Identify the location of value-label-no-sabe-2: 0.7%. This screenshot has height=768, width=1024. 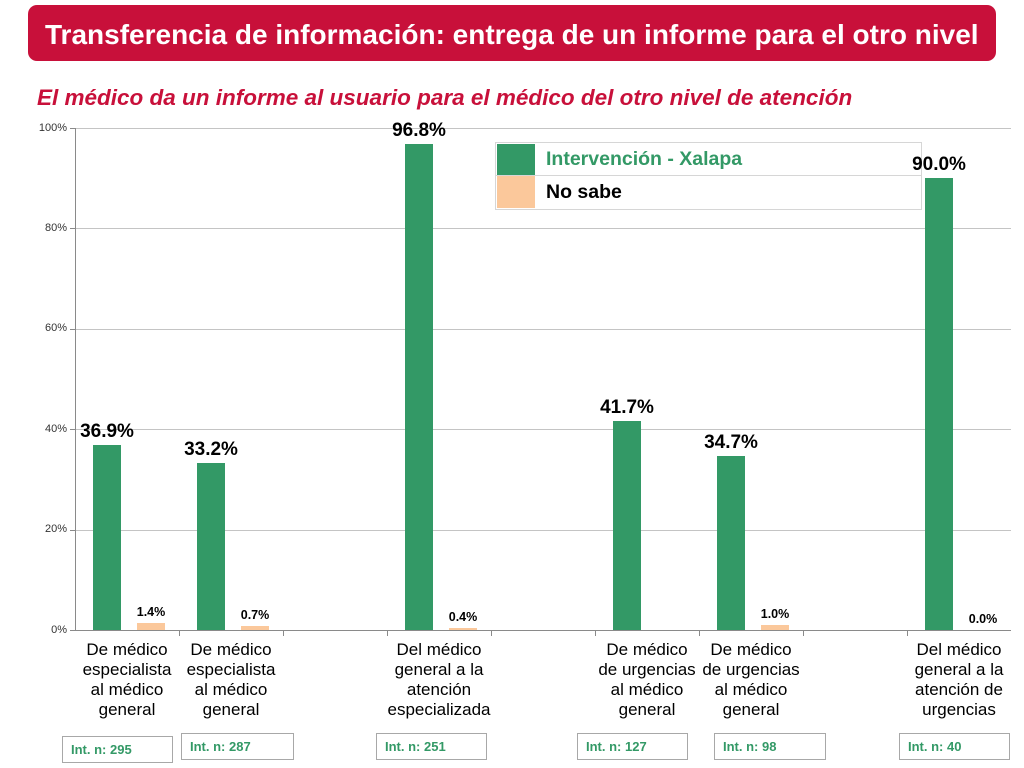
(255, 615).